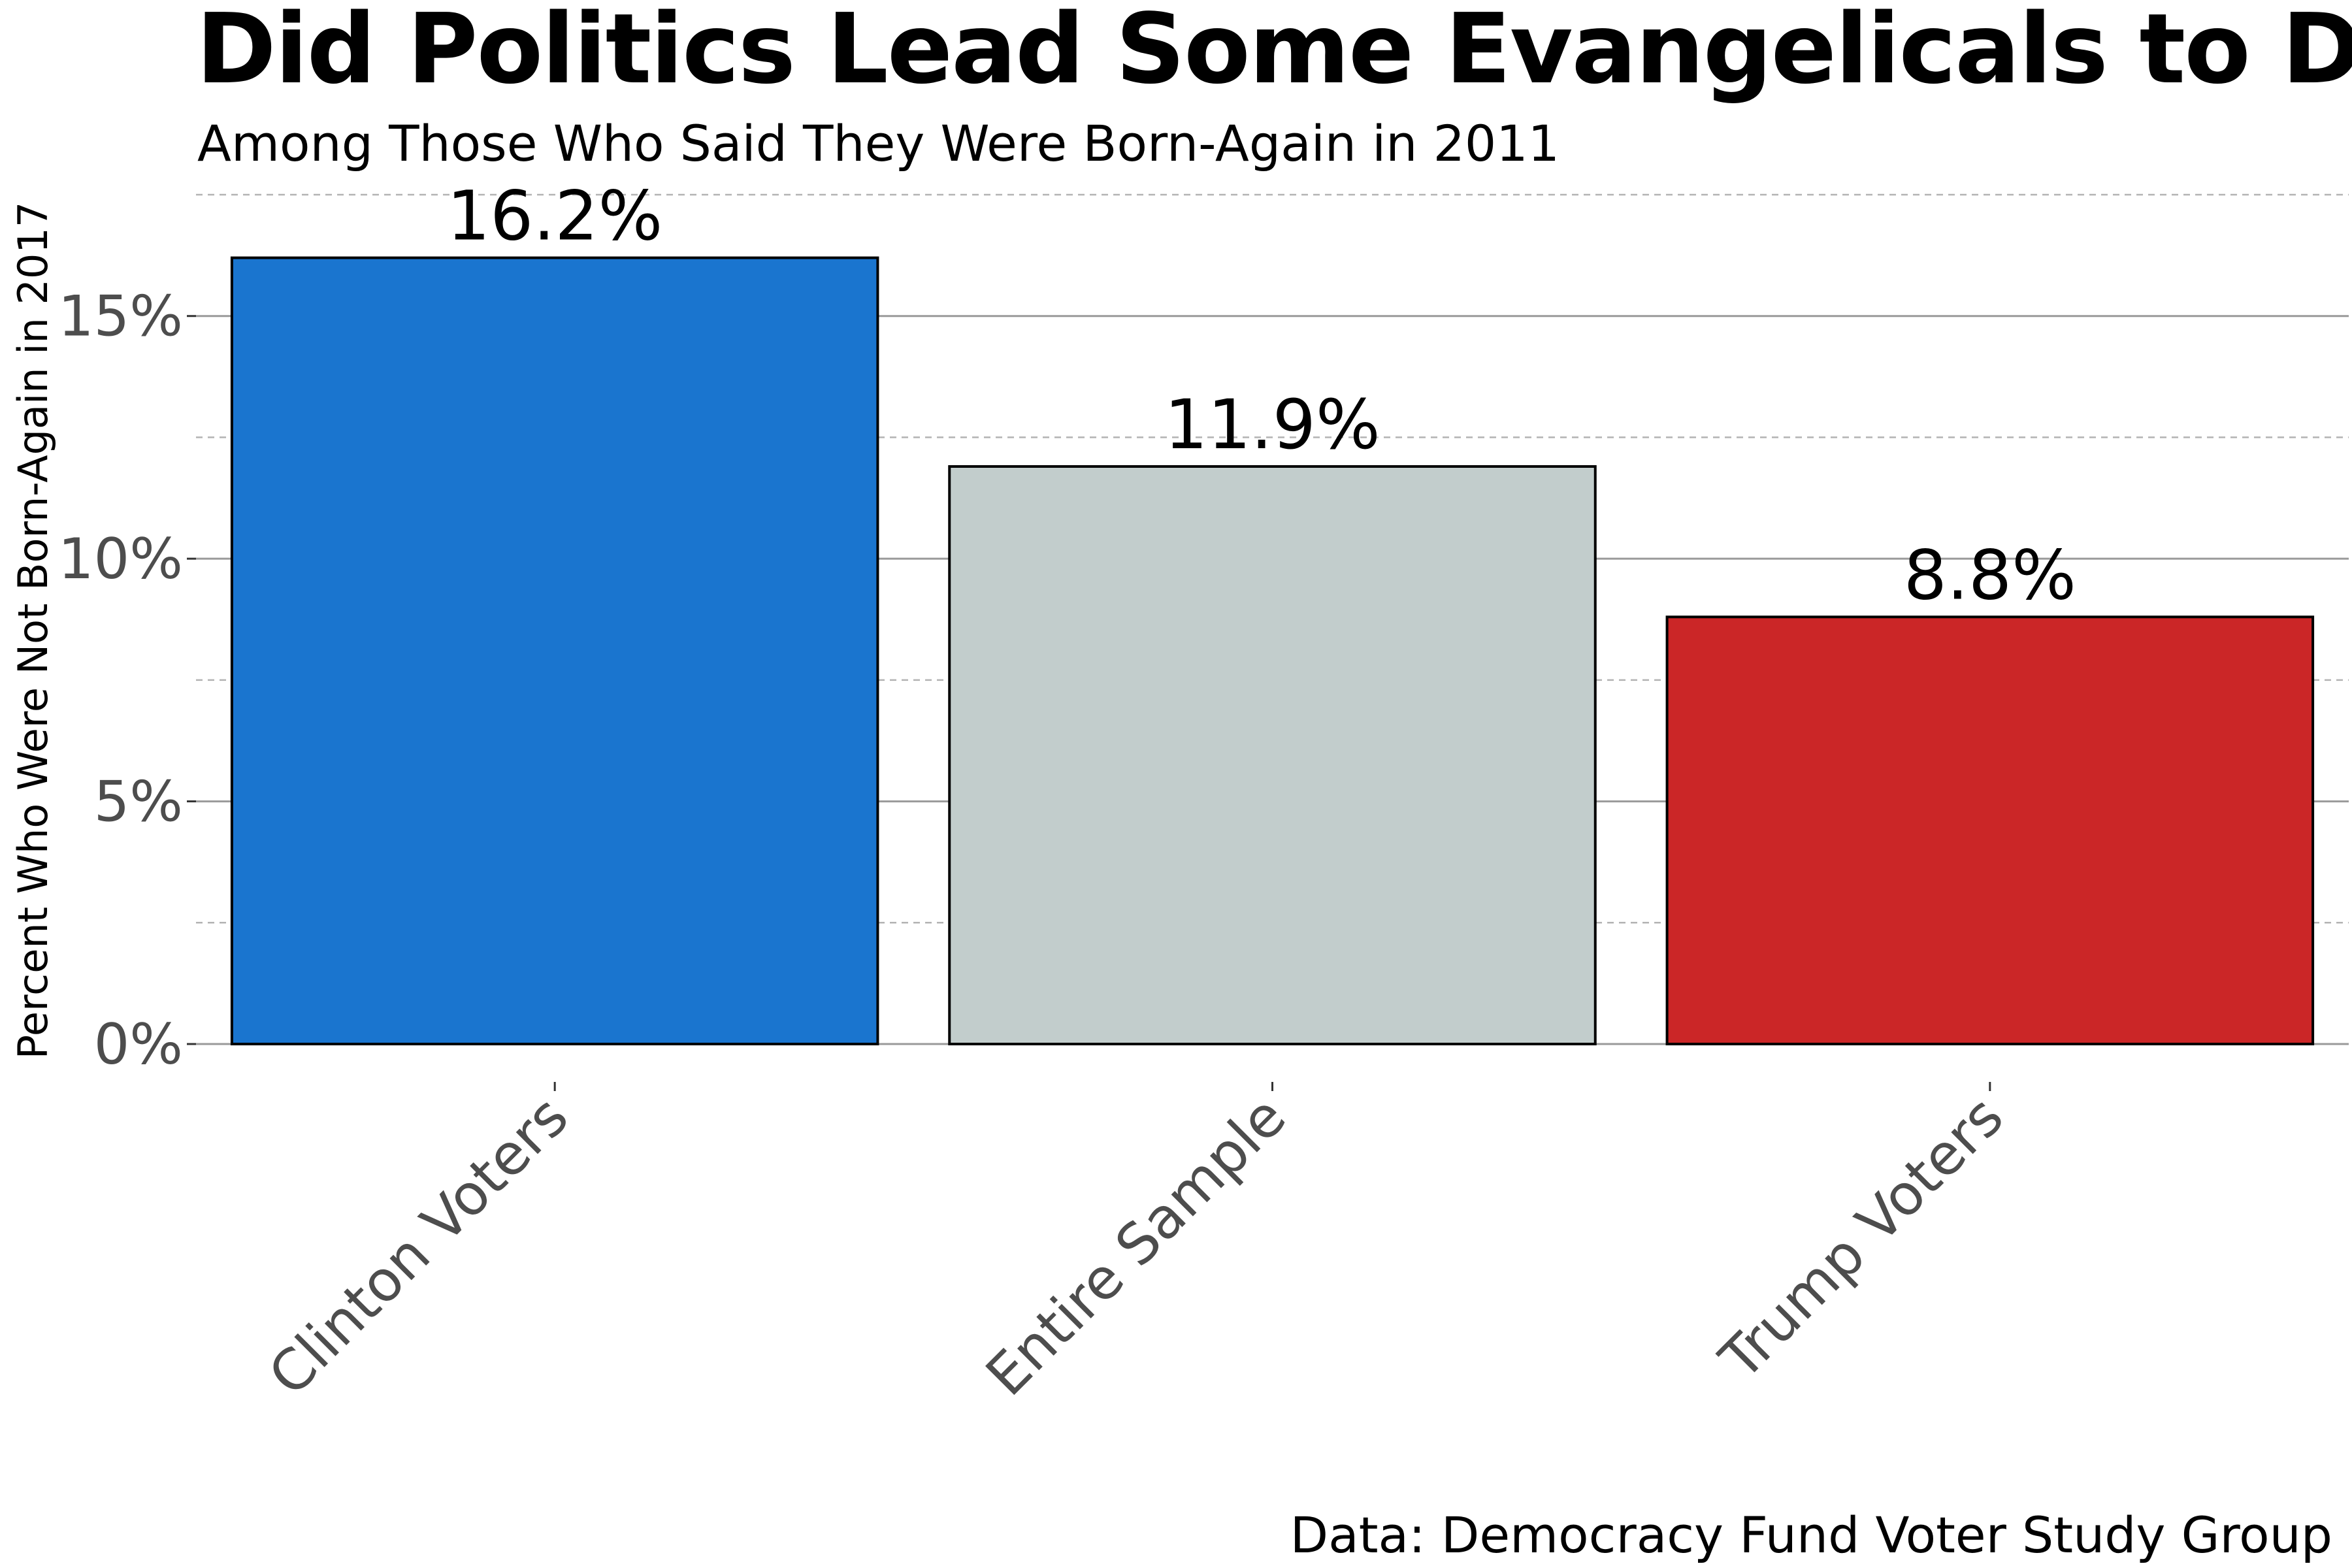  I want to click on y-axis: 0% 5% 10% 15%, so click(127, 680).